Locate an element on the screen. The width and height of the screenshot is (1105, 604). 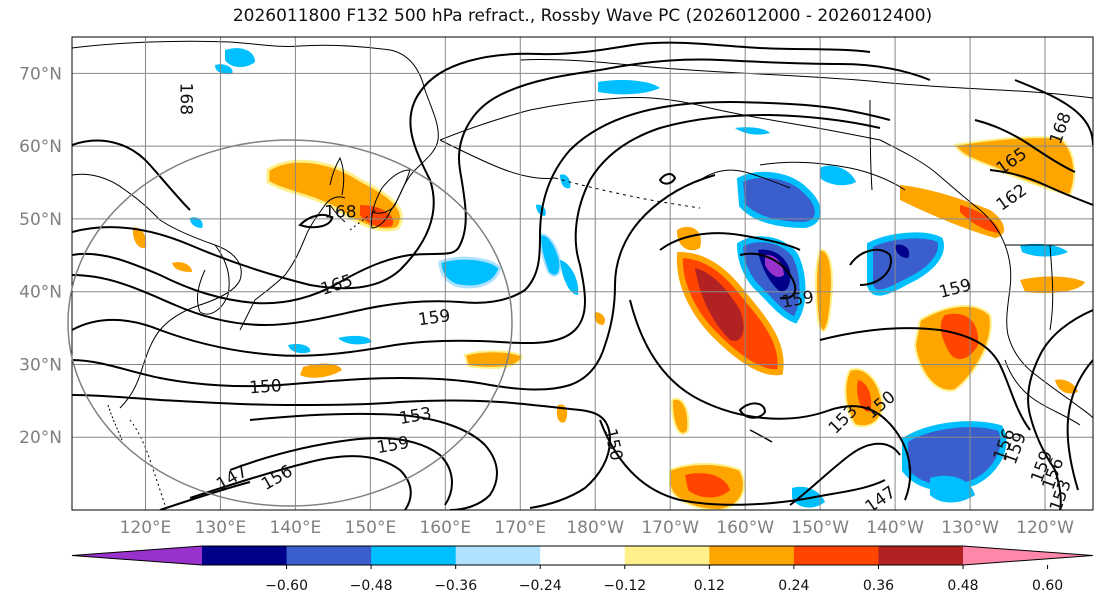
longitude-label: 120°E is located at coordinates (146, 528).